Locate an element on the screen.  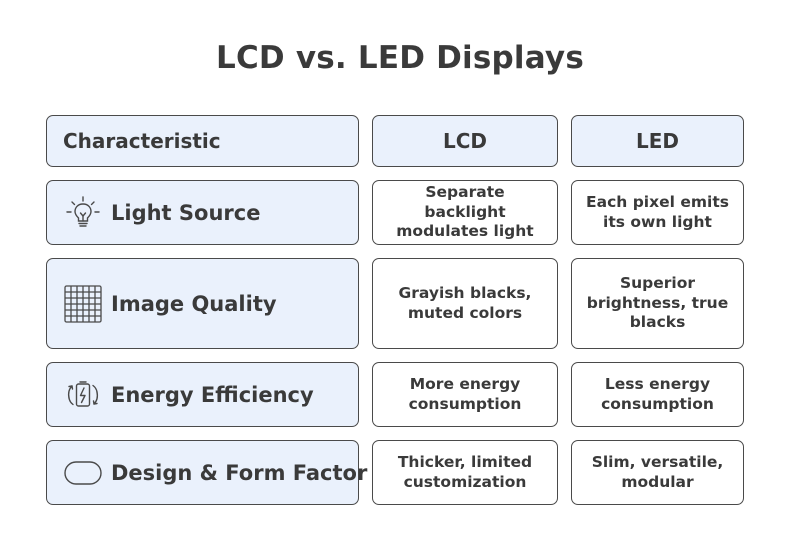
led-value-design-form-factor: Slim, versatile, modular is located at coordinates (657, 472).